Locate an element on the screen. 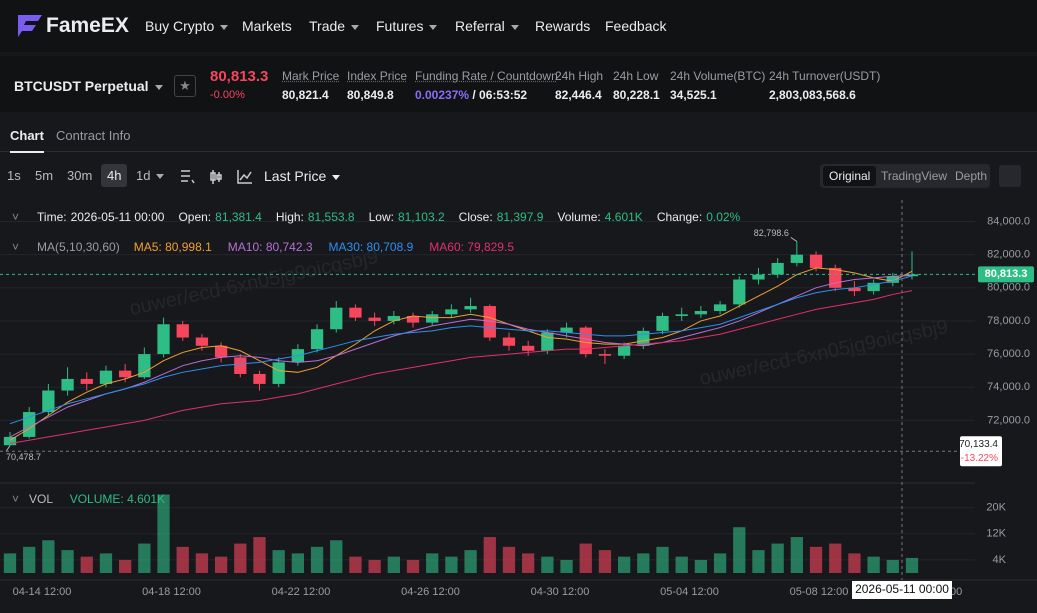  tool-icons is located at coordinates (220, 177).